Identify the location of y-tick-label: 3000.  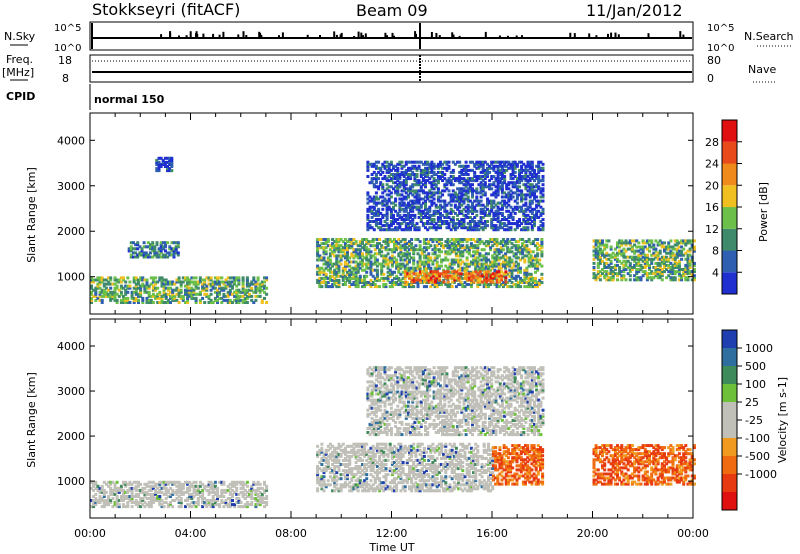
(71, 186).